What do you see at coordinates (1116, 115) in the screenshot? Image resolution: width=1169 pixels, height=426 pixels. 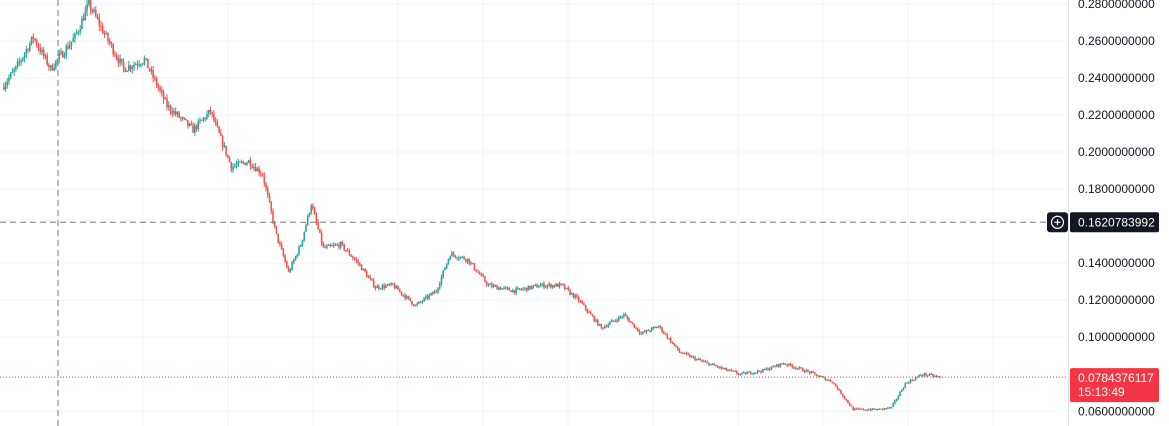 I see `y-tick-label: 0.2200000000` at bounding box center [1116, 115].